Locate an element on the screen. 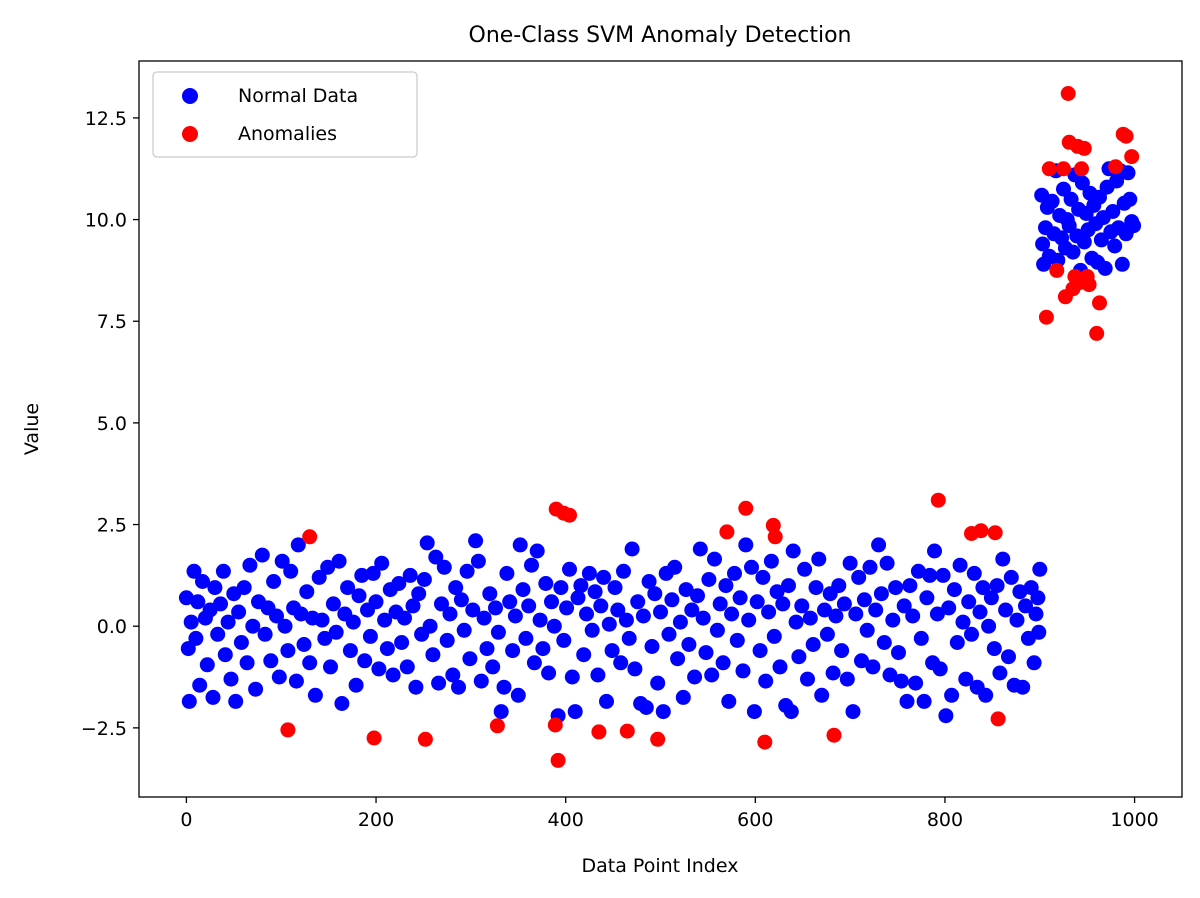 This screenshot has width=1200, height=898. y-tick-label: 7.5 is located at coordinates (112, 322).